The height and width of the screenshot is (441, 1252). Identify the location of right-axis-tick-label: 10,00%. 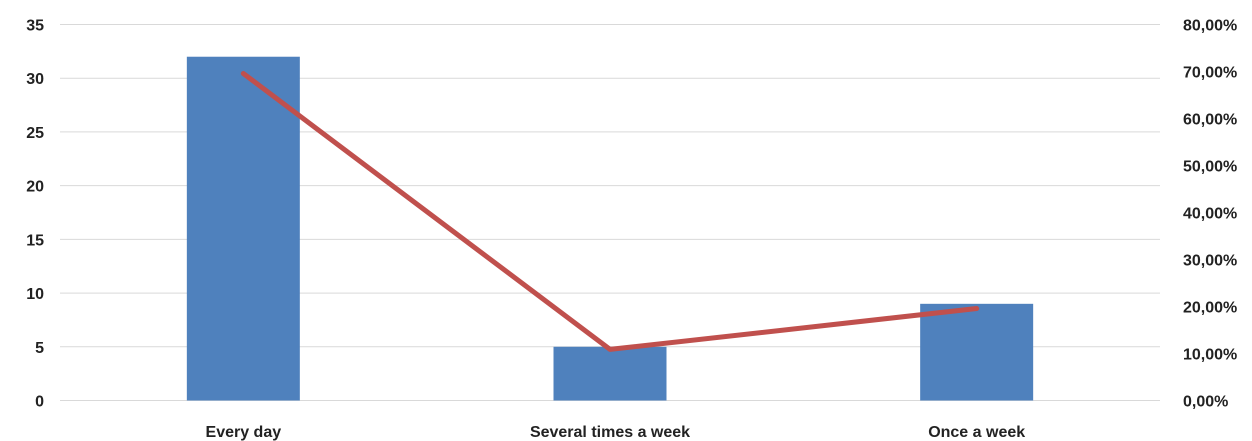
(1210, 355).